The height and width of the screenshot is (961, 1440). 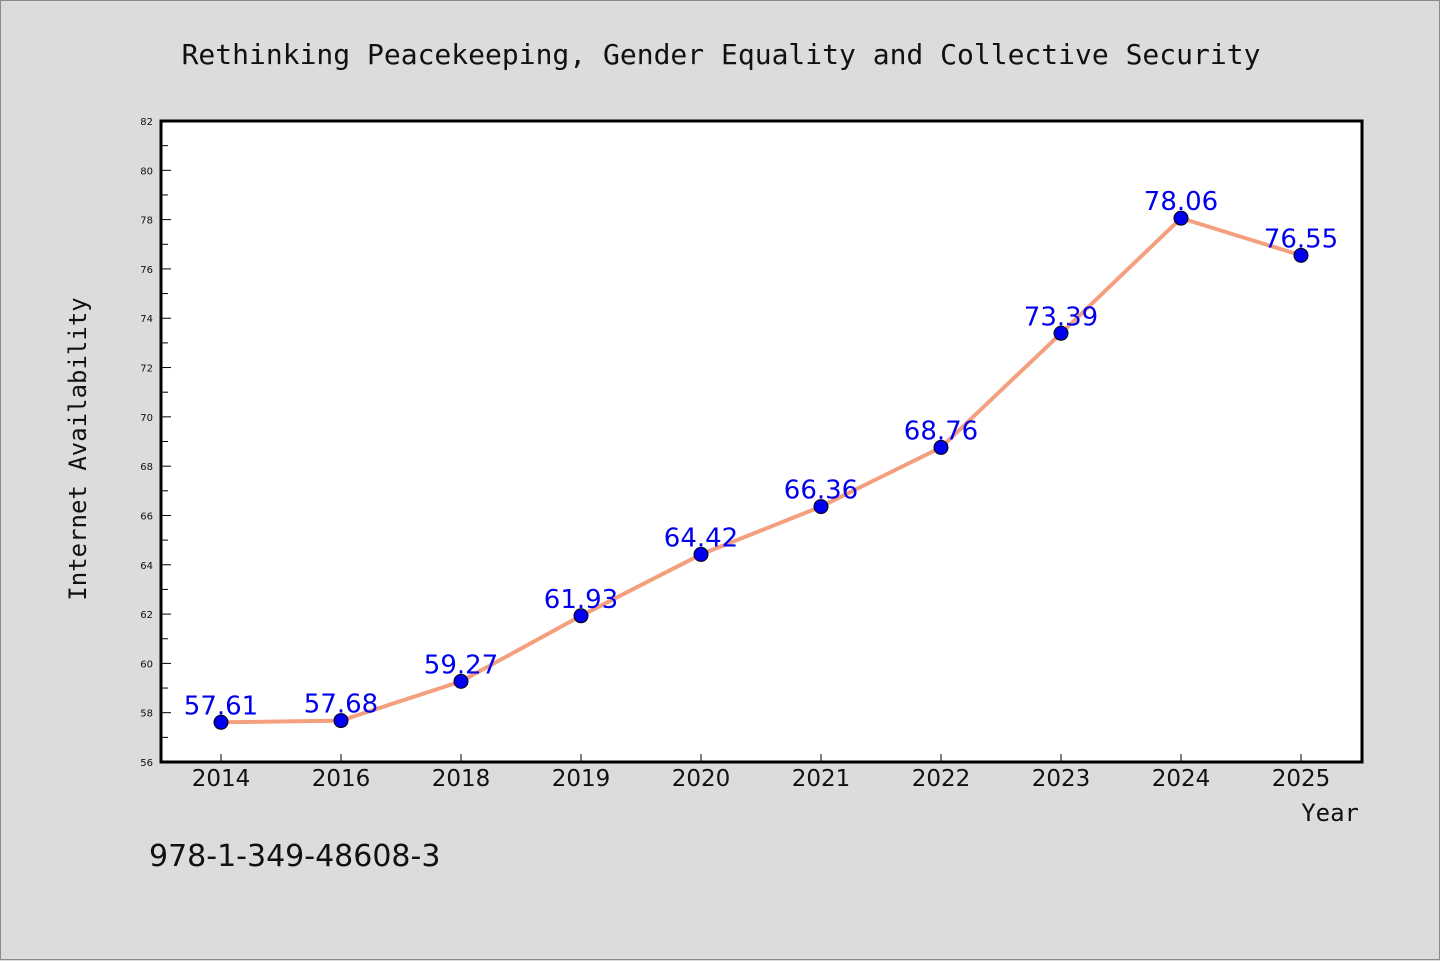 What do you see at coordinates (1181, 202) in the screenshot?
I see `data-label: 78.06` at bounding box center [1181, 202].